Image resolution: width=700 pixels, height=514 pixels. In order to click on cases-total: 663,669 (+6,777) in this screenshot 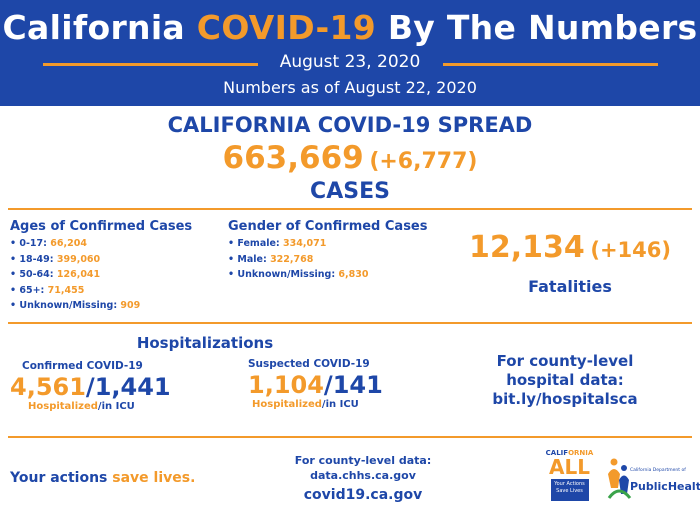, I will do `click(350, 158)`.